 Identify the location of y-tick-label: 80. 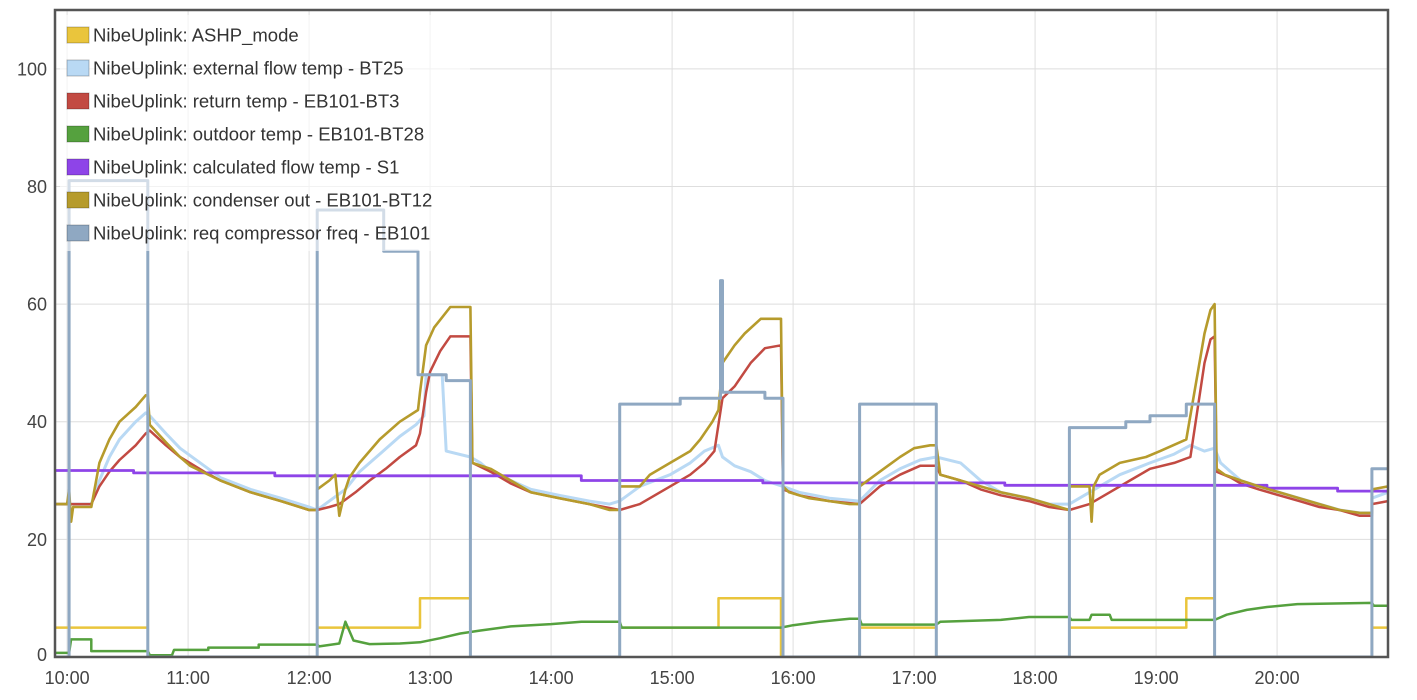
(37, 187).